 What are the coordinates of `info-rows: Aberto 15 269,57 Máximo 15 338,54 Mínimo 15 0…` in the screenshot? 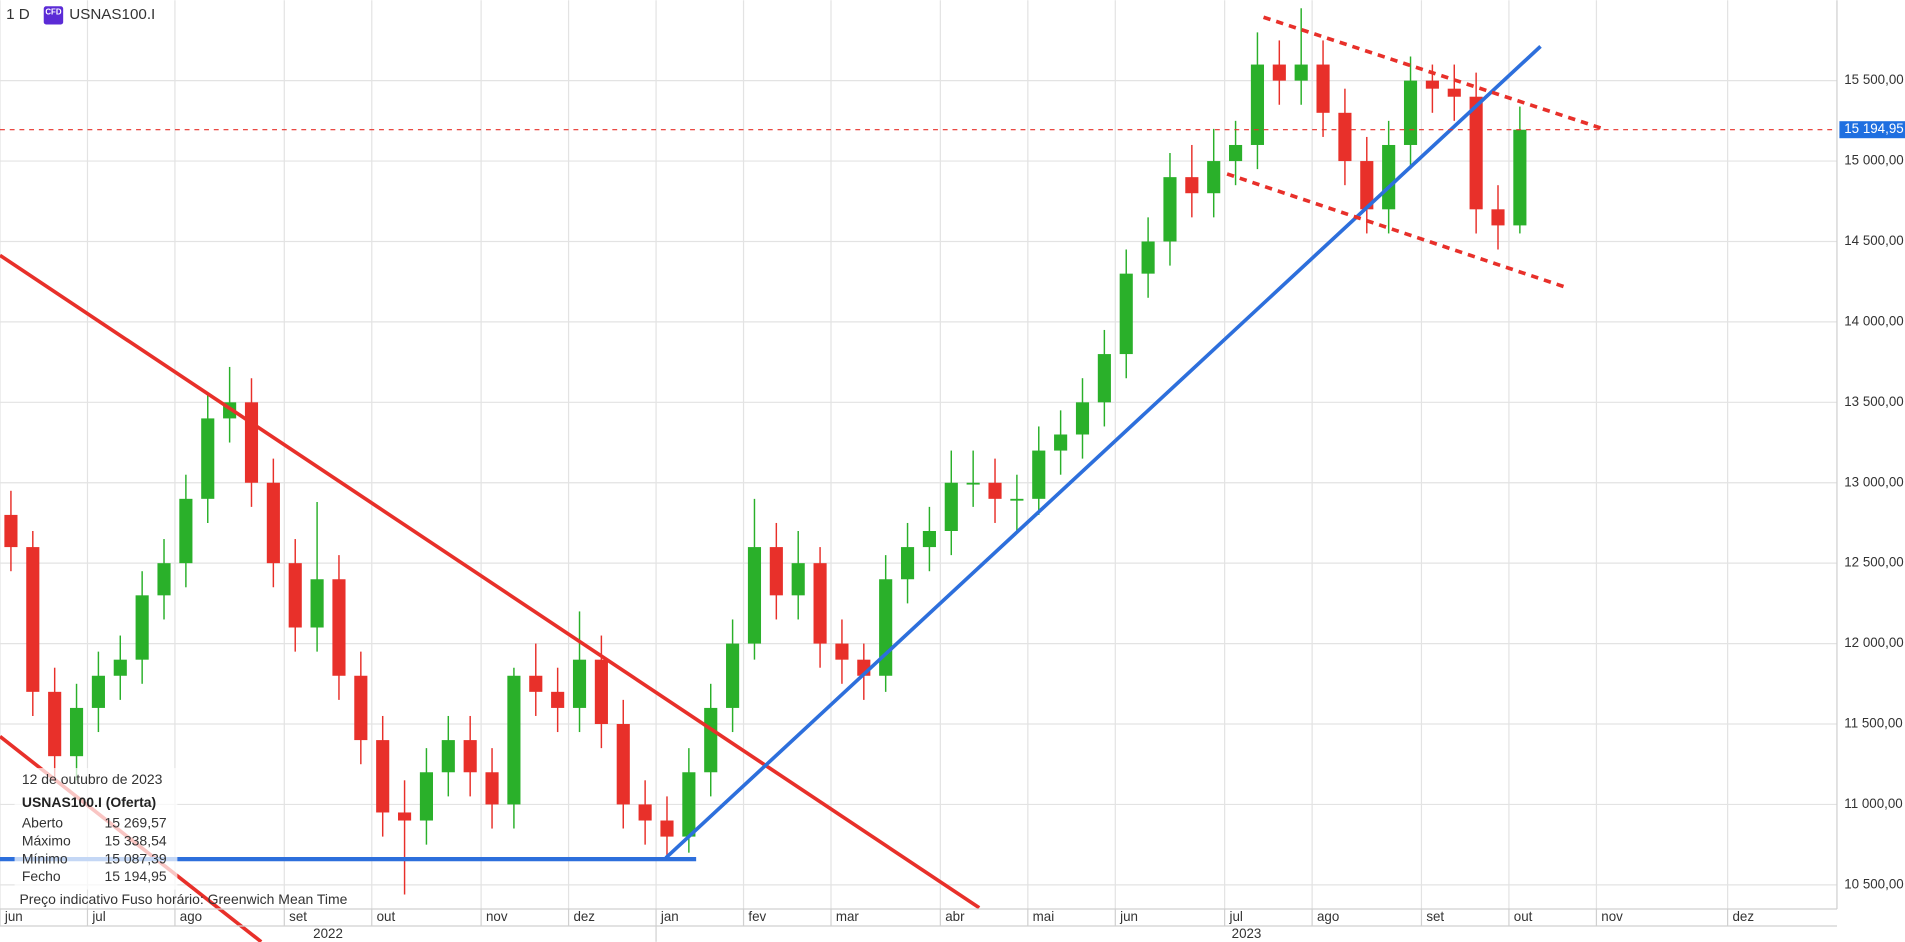 It's located at (94, 850).